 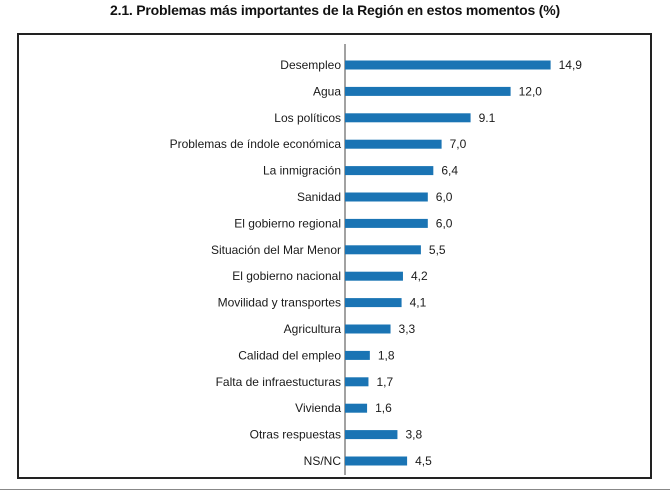 What do you see at coordinates (407, 329) in the screenshot?
I see `value-label-agricultura: 3,3` at bounding box center [407, 329].